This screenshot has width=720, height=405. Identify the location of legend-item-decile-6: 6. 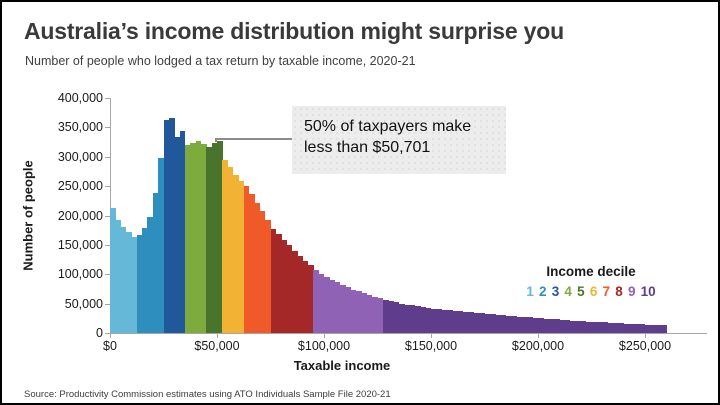
(593, 291).